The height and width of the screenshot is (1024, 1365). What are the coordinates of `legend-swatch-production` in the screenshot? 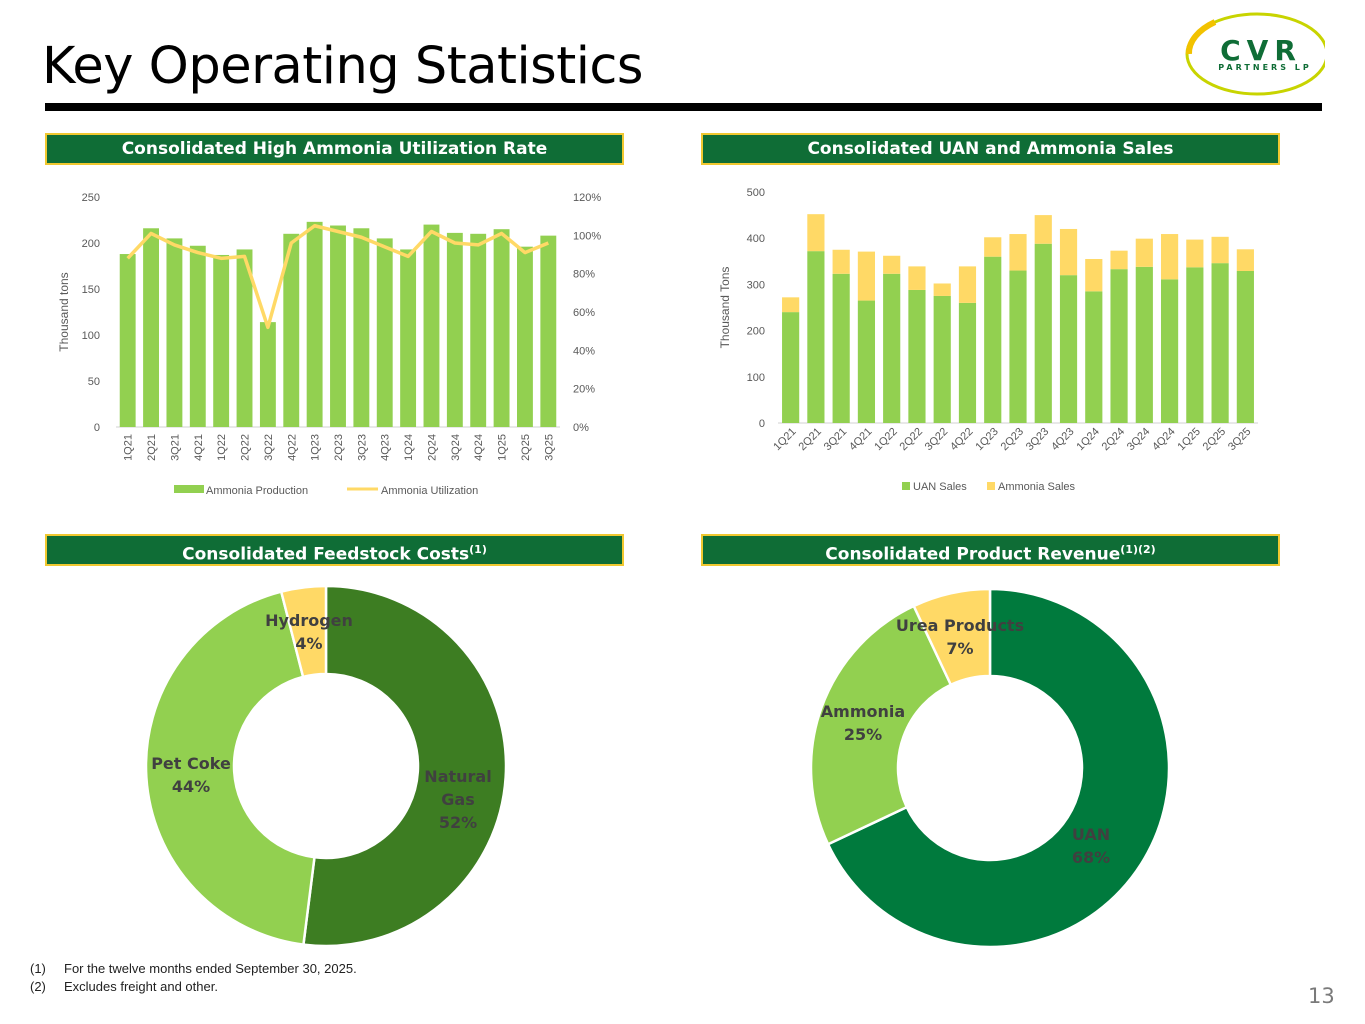 It's located at (189, 489).